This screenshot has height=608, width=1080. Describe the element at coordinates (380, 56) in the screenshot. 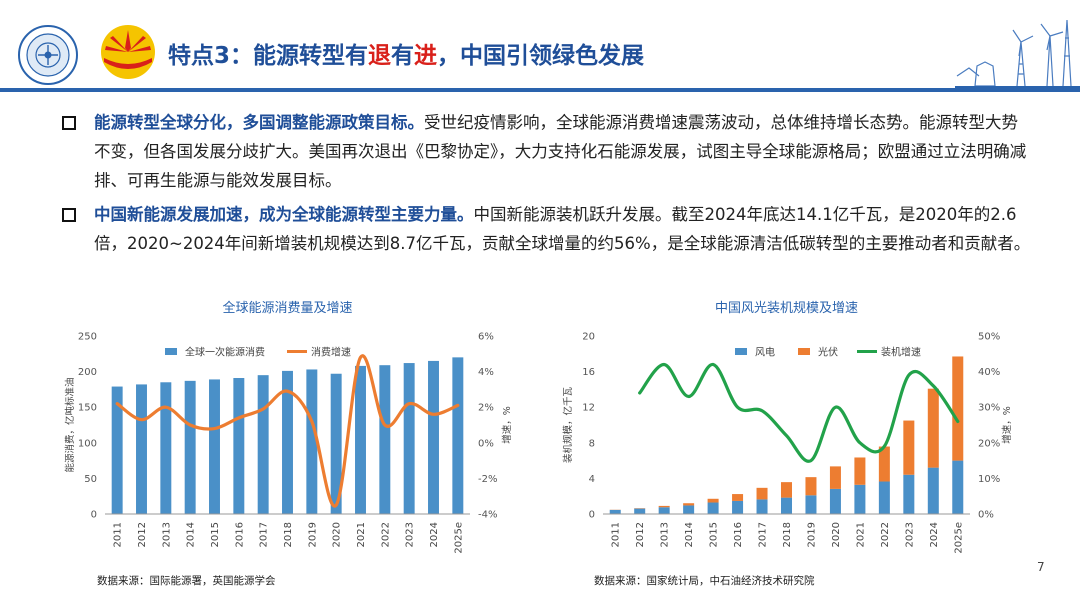

I see `slide-title-highlight-retreat: 退` at that location.